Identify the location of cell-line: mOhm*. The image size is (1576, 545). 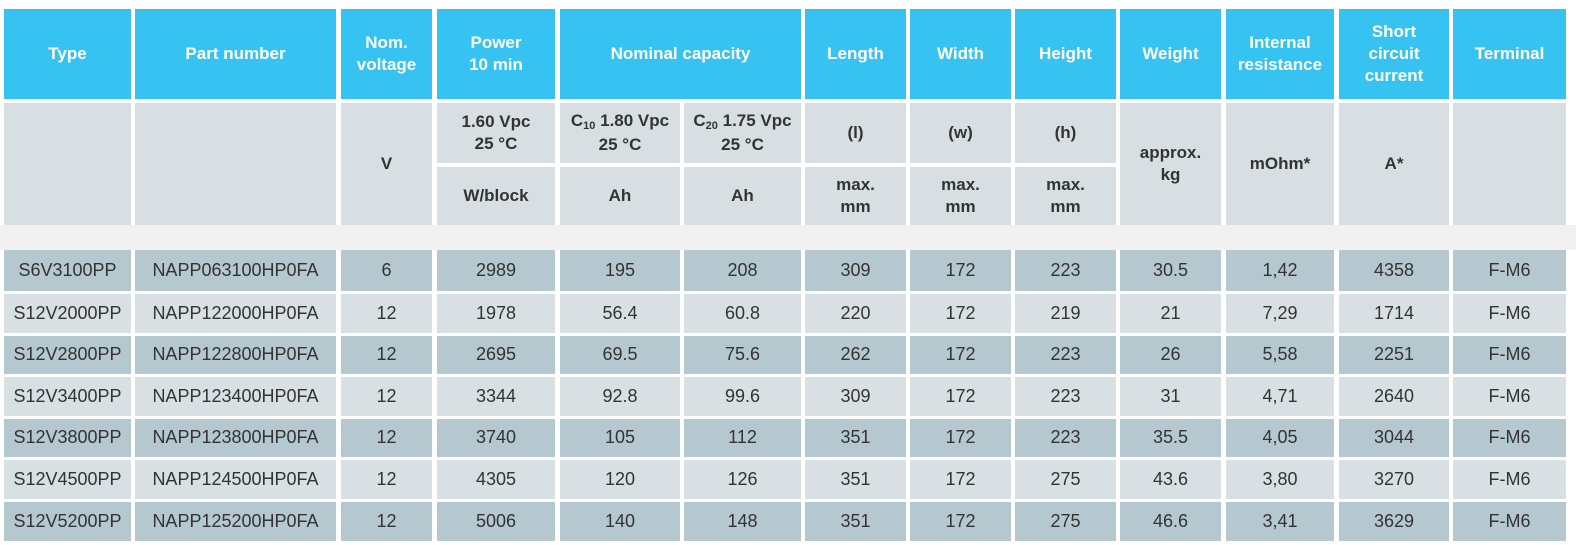
(1280, 164).